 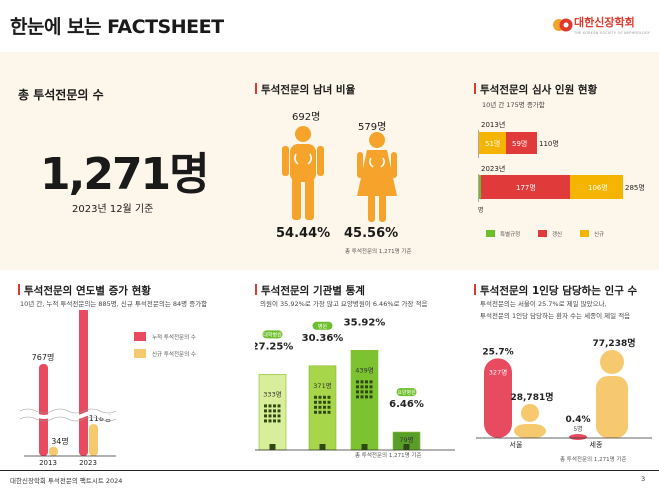 I want to click on institution-bar-병원, so click(x=322, y=408).